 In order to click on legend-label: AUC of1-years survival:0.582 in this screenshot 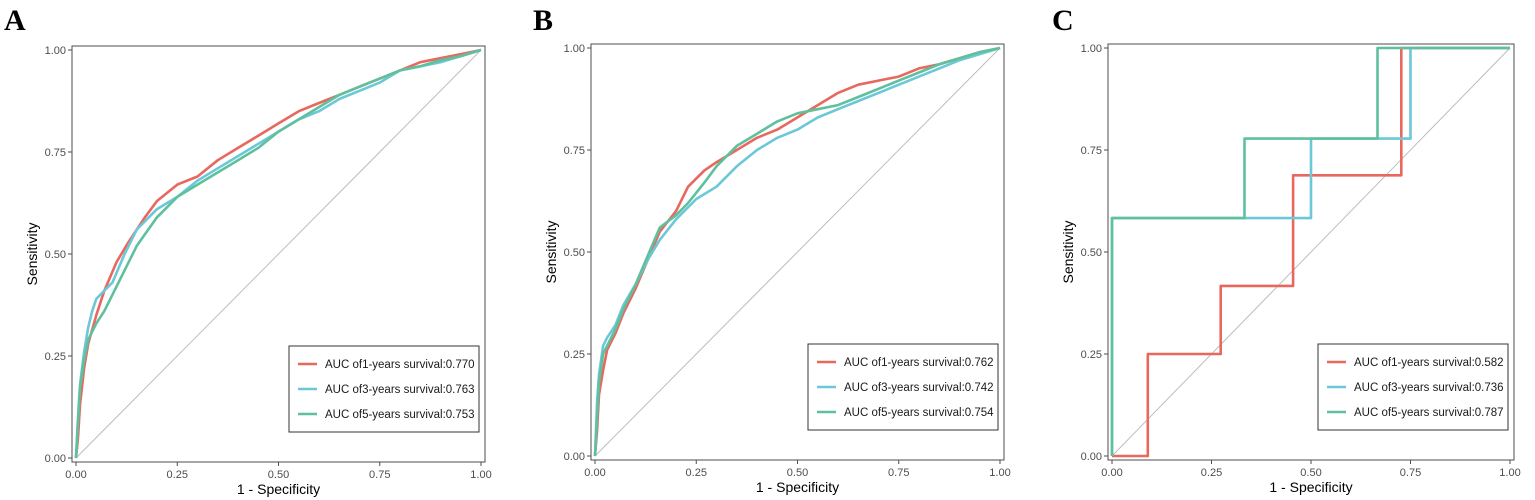, I will do `click(1429, 363)`.